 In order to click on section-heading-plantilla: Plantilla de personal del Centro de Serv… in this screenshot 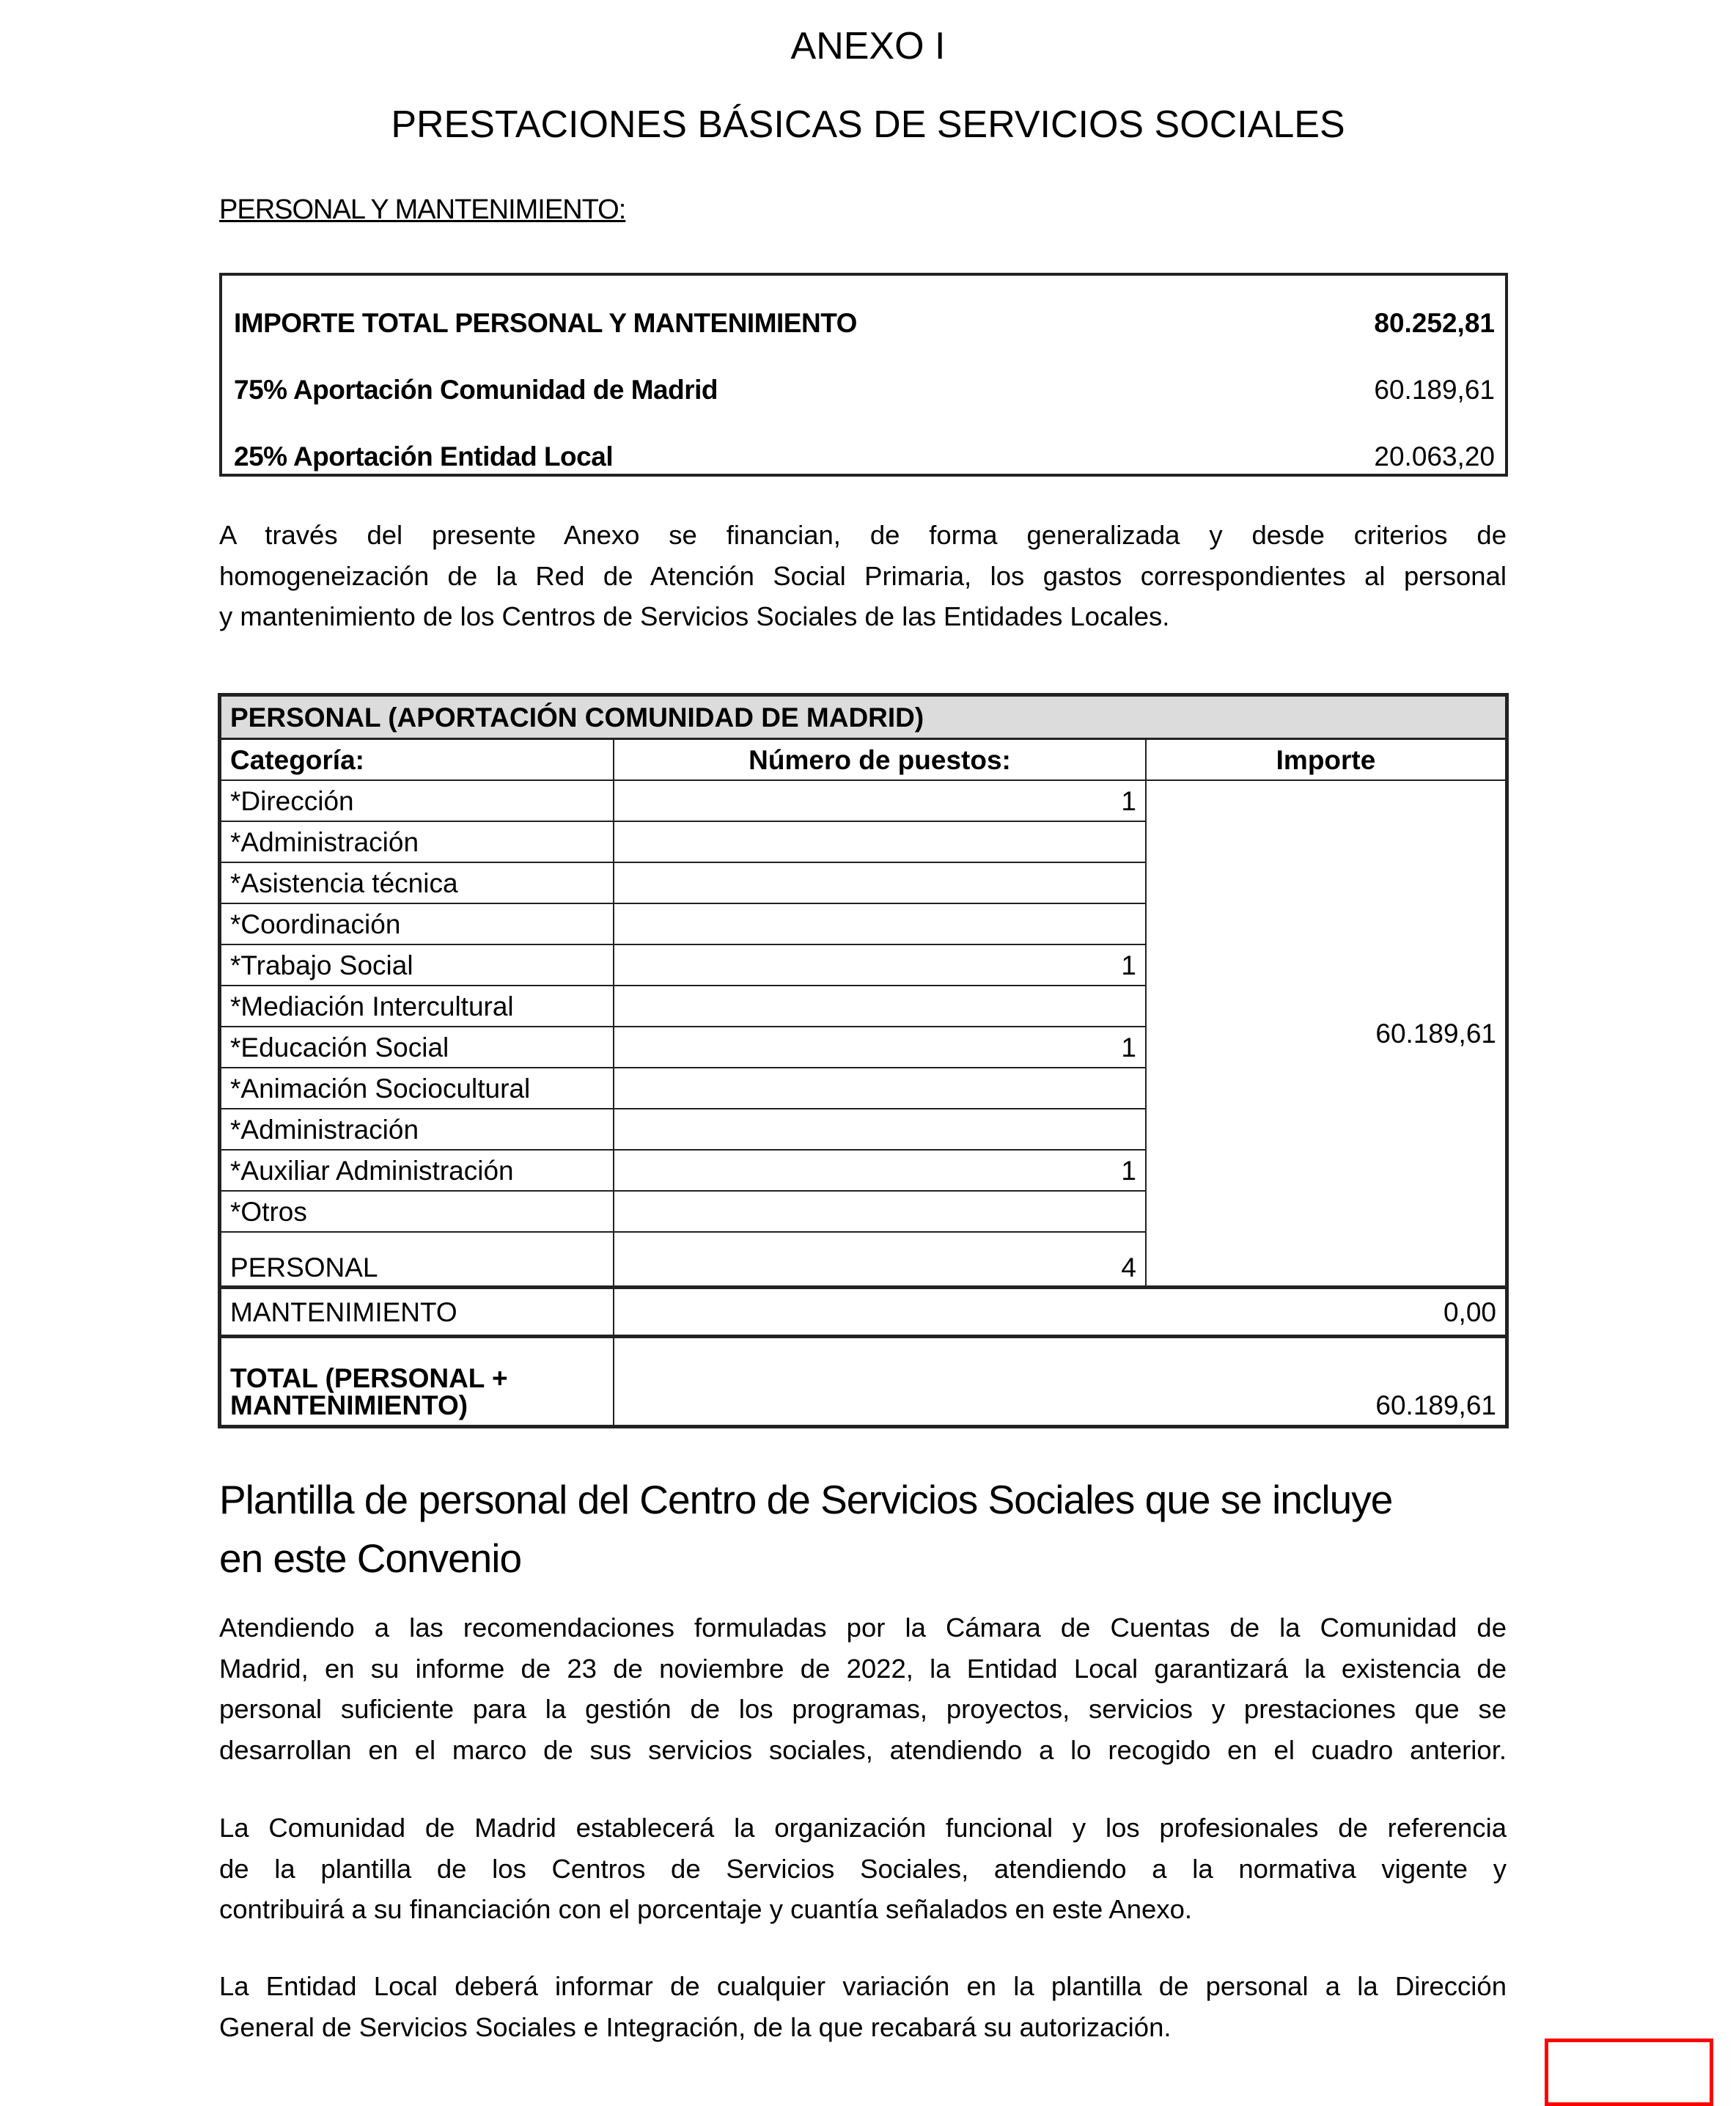, I will do `click(864, 1529)`.